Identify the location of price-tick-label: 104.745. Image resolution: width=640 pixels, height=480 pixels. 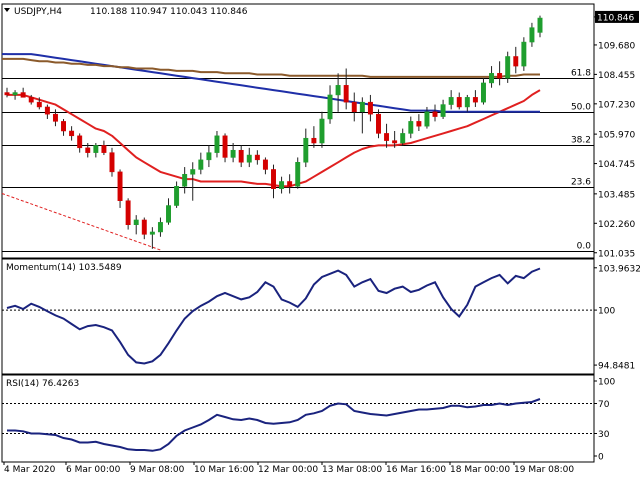
(616, 165).